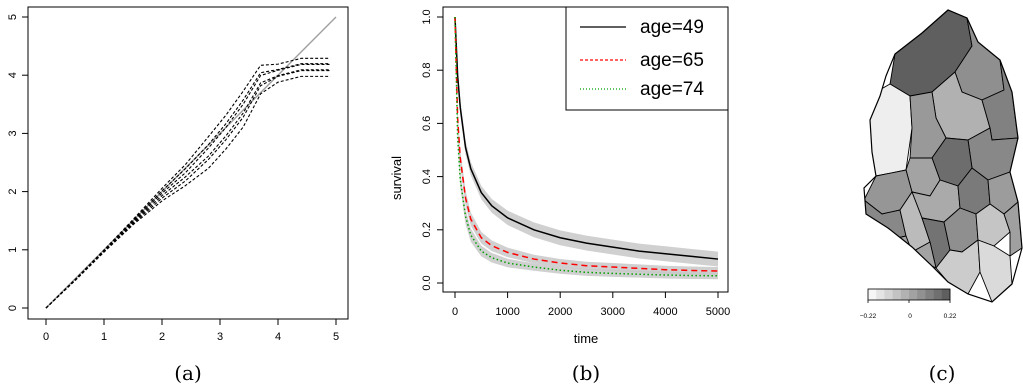  What do you see at coordinates (396, 178) in the screenshot?
I see `plot-b-ylabel: survival` at bounding box center [396, 178].